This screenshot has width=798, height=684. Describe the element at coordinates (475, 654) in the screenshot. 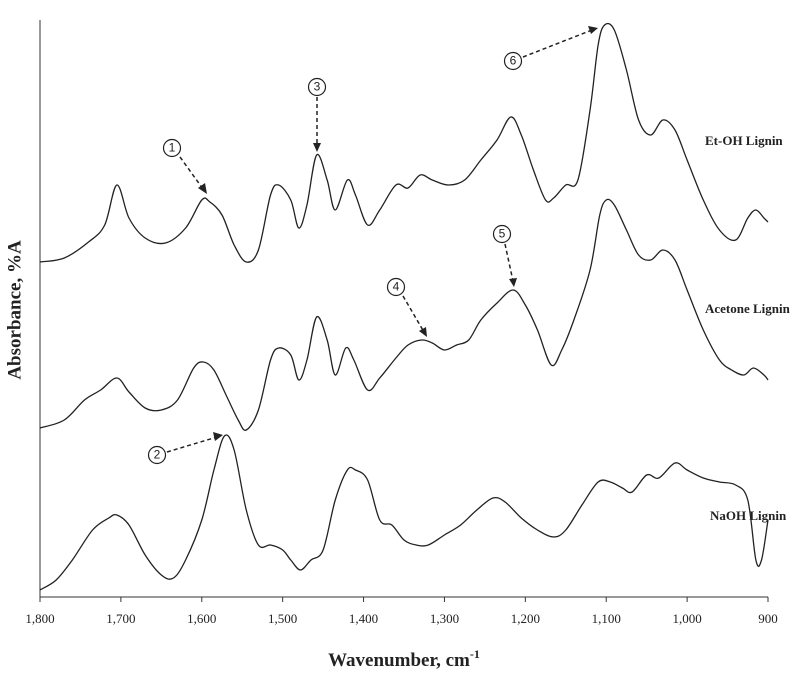

I see `x-axis-label-sup: -1` at that location.